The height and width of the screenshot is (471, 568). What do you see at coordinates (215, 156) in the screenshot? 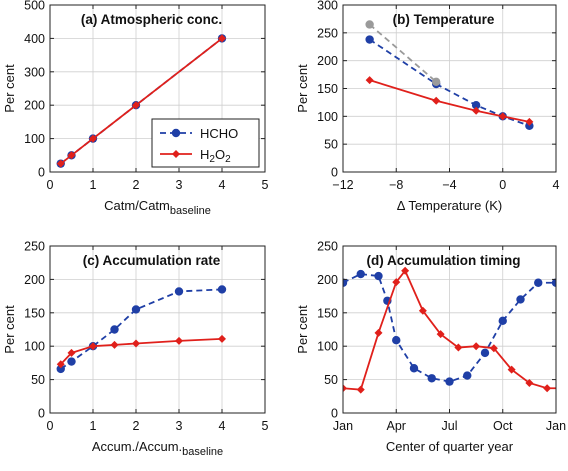
I see `legend-label: H2O2` at bounding box center [215, 156].